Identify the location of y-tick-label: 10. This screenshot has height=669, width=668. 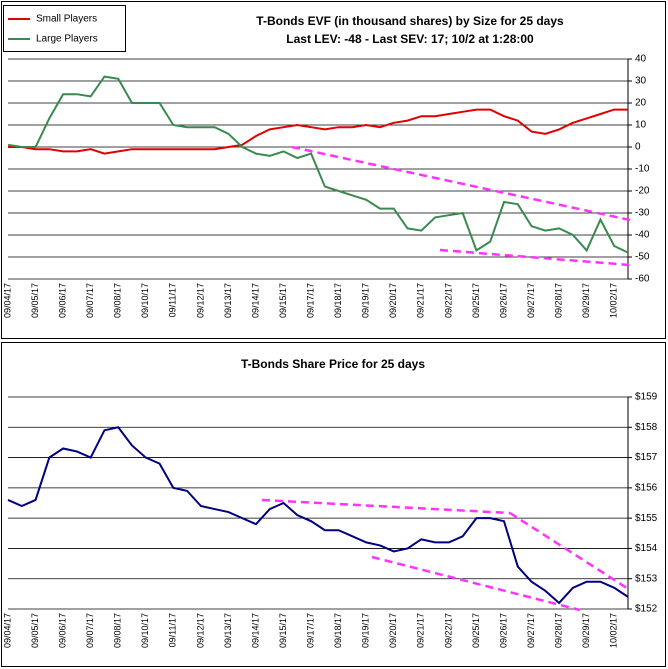
(641, 125).